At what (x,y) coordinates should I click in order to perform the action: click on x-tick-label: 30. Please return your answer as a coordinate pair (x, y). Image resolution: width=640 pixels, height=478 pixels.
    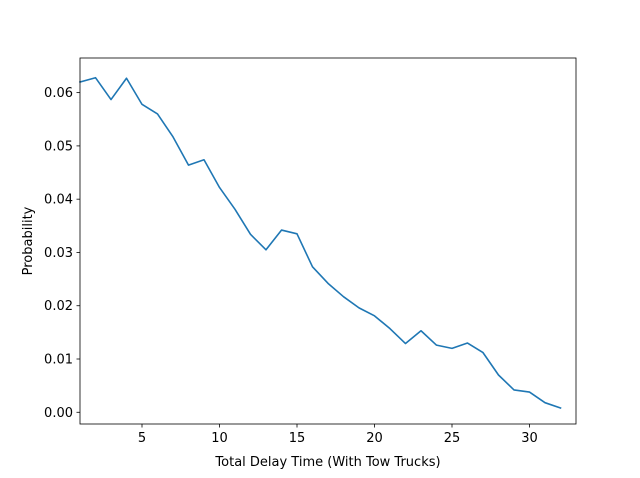
    Looking at the image, I should click on (529, 438).